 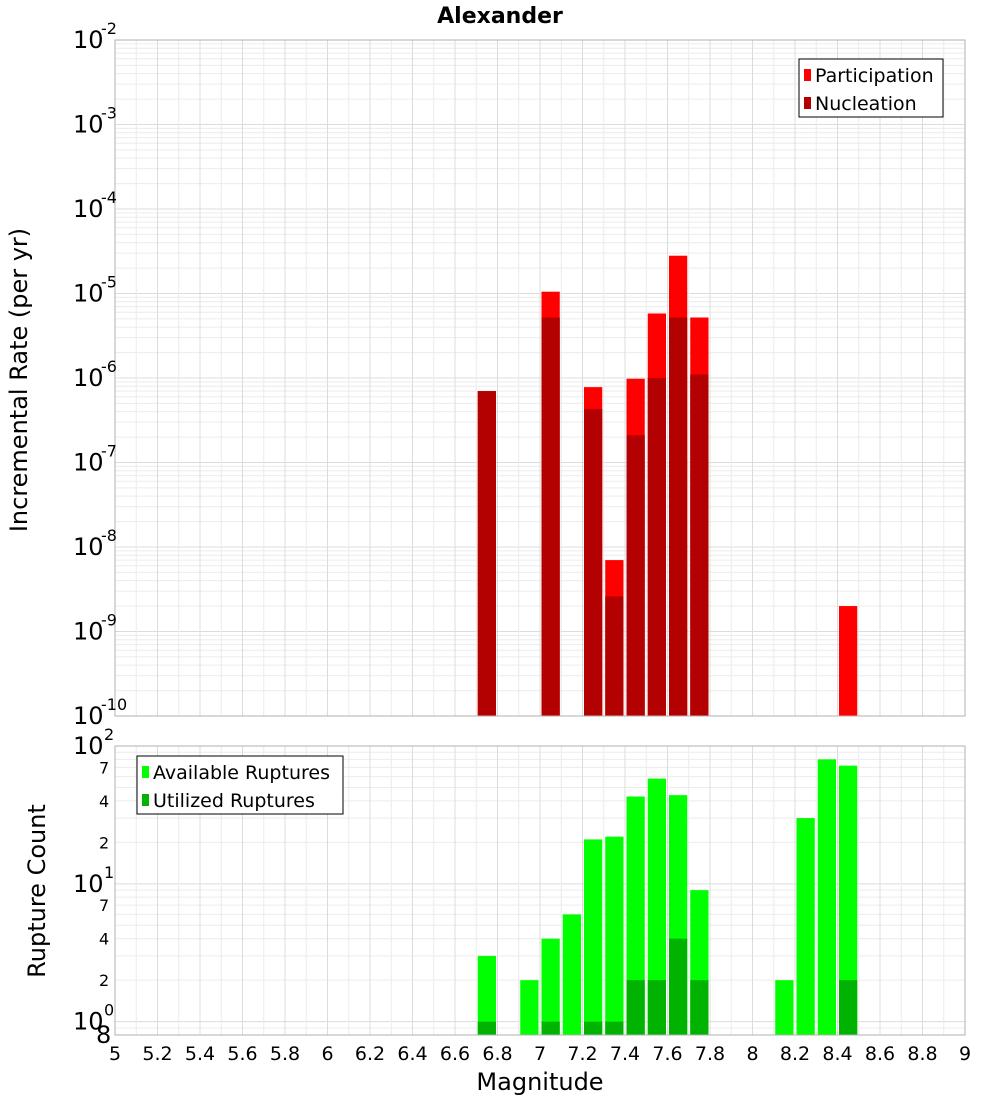 I want to click on top-y-axis-label: Incremental Rate (per yr), so click(x=19, y=380).